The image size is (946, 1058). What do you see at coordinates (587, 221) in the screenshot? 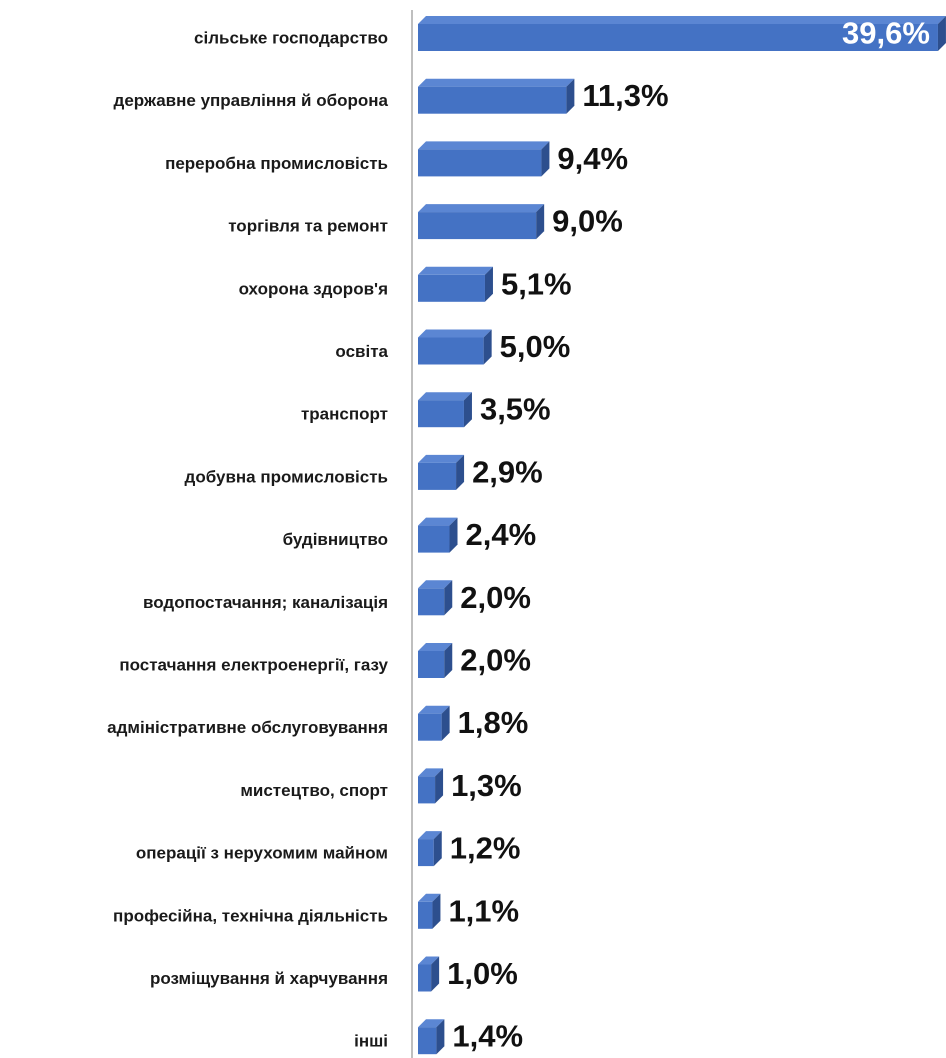
I see `data-label: 9,0%` at bounding box center [587, 221].